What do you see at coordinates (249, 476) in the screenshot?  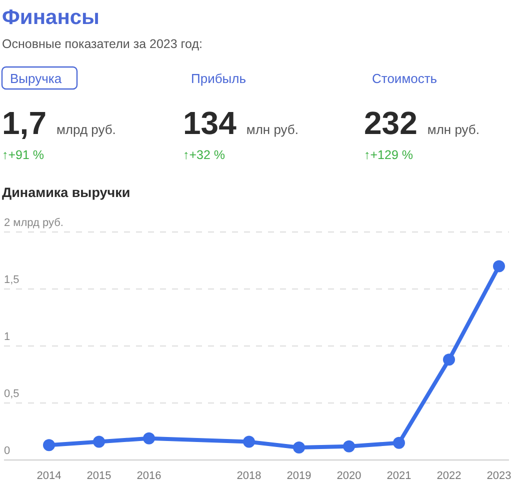 I see `x-tick-label: 2018` at bounding box center [249, 476].